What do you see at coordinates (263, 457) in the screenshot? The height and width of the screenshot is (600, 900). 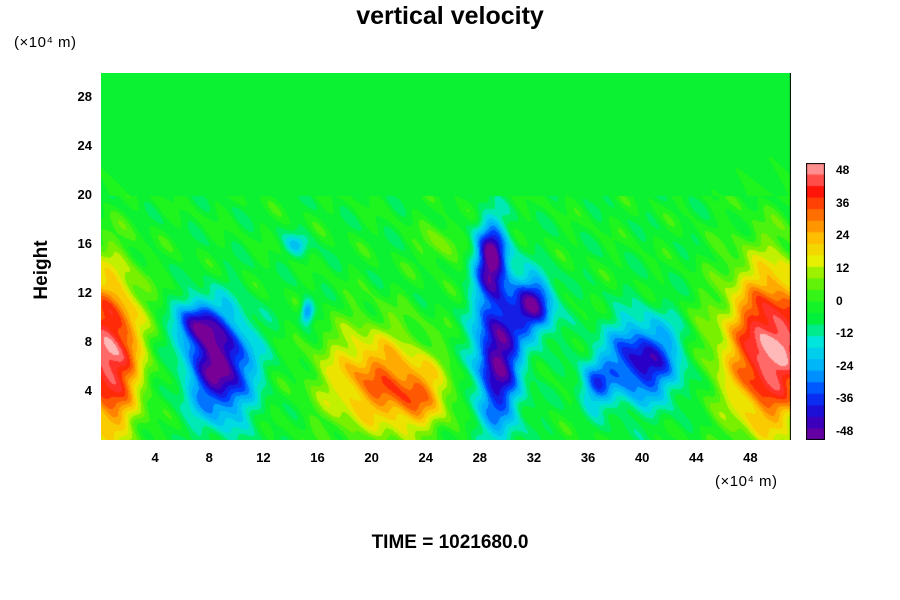 I see `x-tick-label: 12` at bounding box center [263, 457].